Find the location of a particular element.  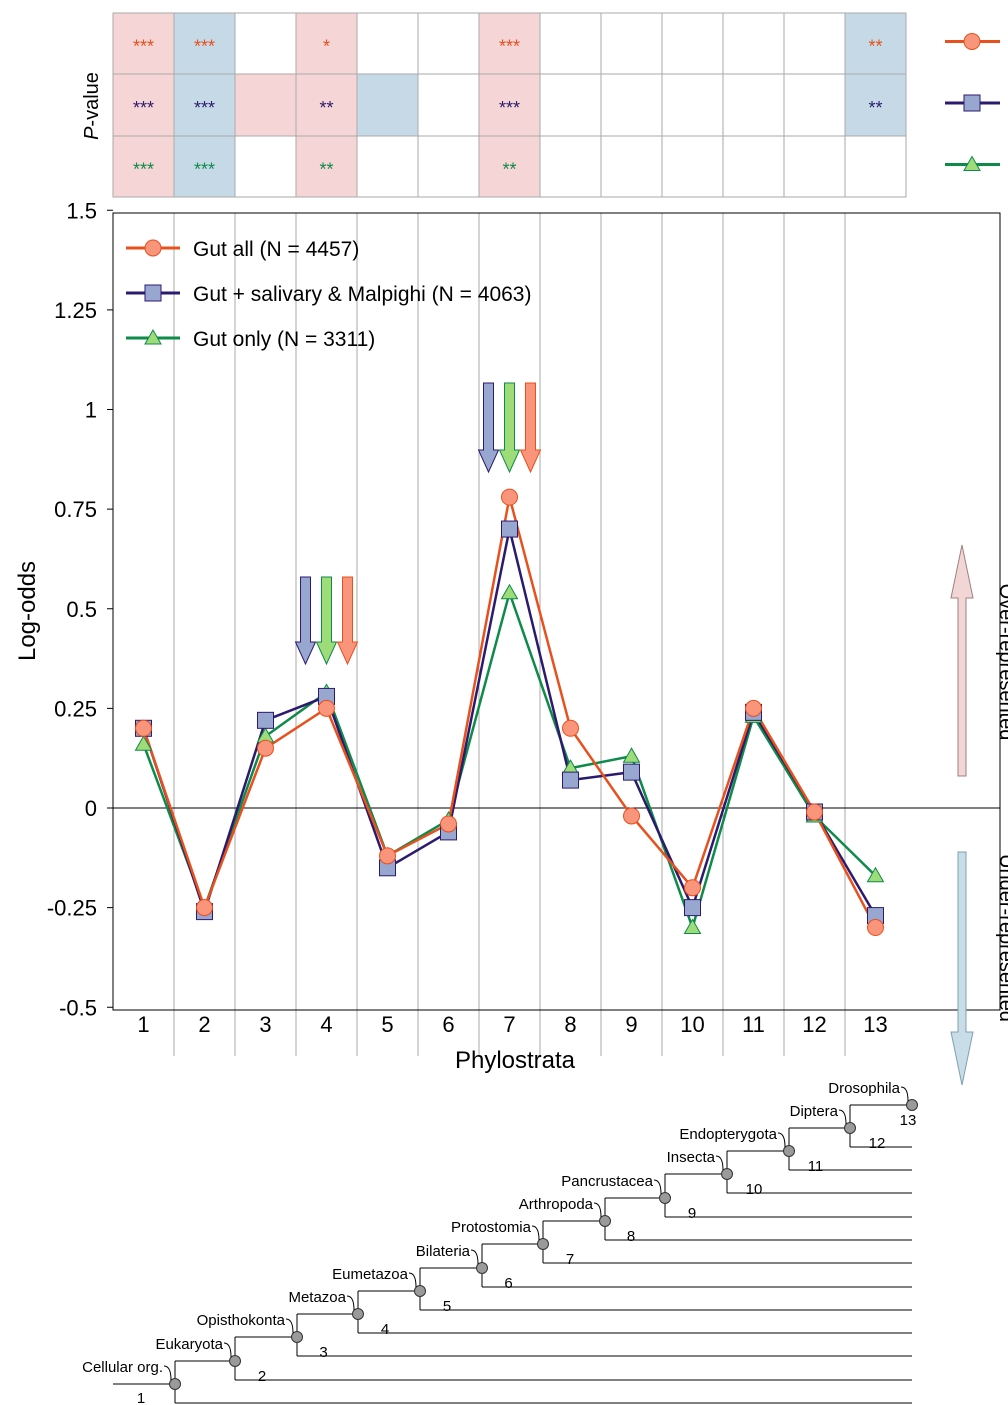

x-axis-ticks: 1 2 3 4 5 6 7 8 9 10 11 12 13 is located at coordinates (512, 1024).